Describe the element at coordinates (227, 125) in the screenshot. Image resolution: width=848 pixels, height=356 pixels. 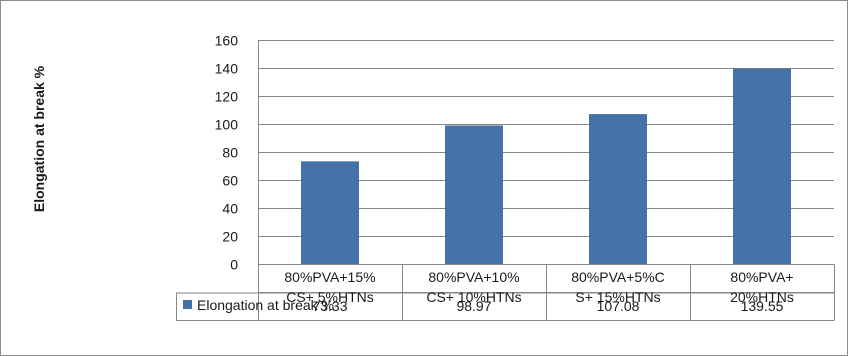
I see `y-tick-label: 100` at that location.